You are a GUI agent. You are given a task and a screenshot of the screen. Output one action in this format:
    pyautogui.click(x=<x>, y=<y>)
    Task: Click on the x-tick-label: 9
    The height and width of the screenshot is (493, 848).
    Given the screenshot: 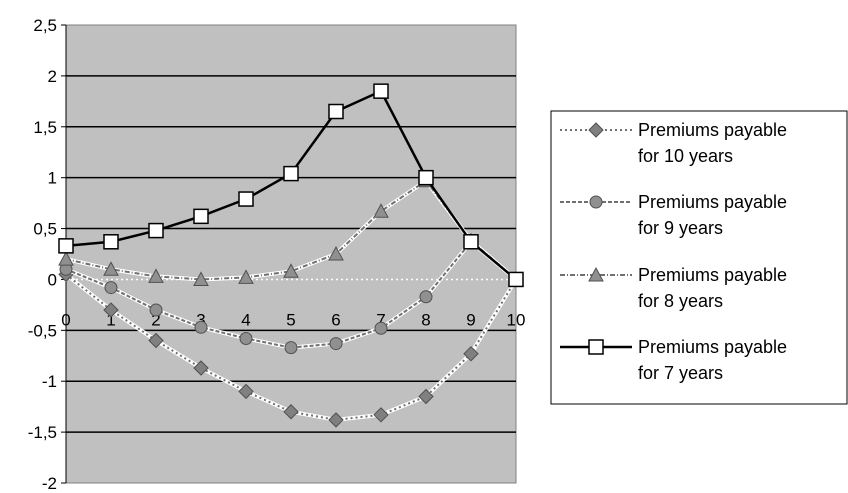 What is the action you would take?
    pyautogui.click(x=470, y=319)
    